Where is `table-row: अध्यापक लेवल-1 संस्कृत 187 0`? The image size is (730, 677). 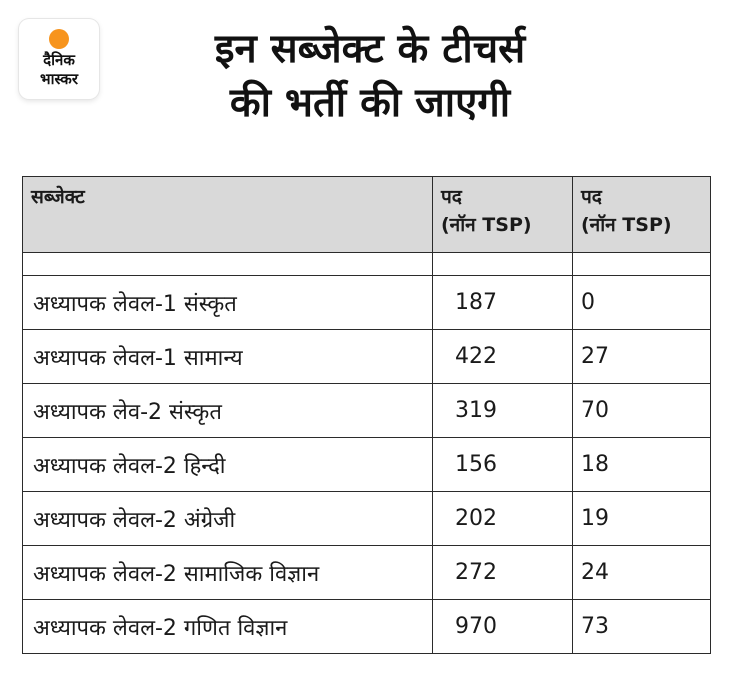
table-row: अध्यापक लेवल-1 संस्कृत 187 0 is located at coordinates (366, 302).